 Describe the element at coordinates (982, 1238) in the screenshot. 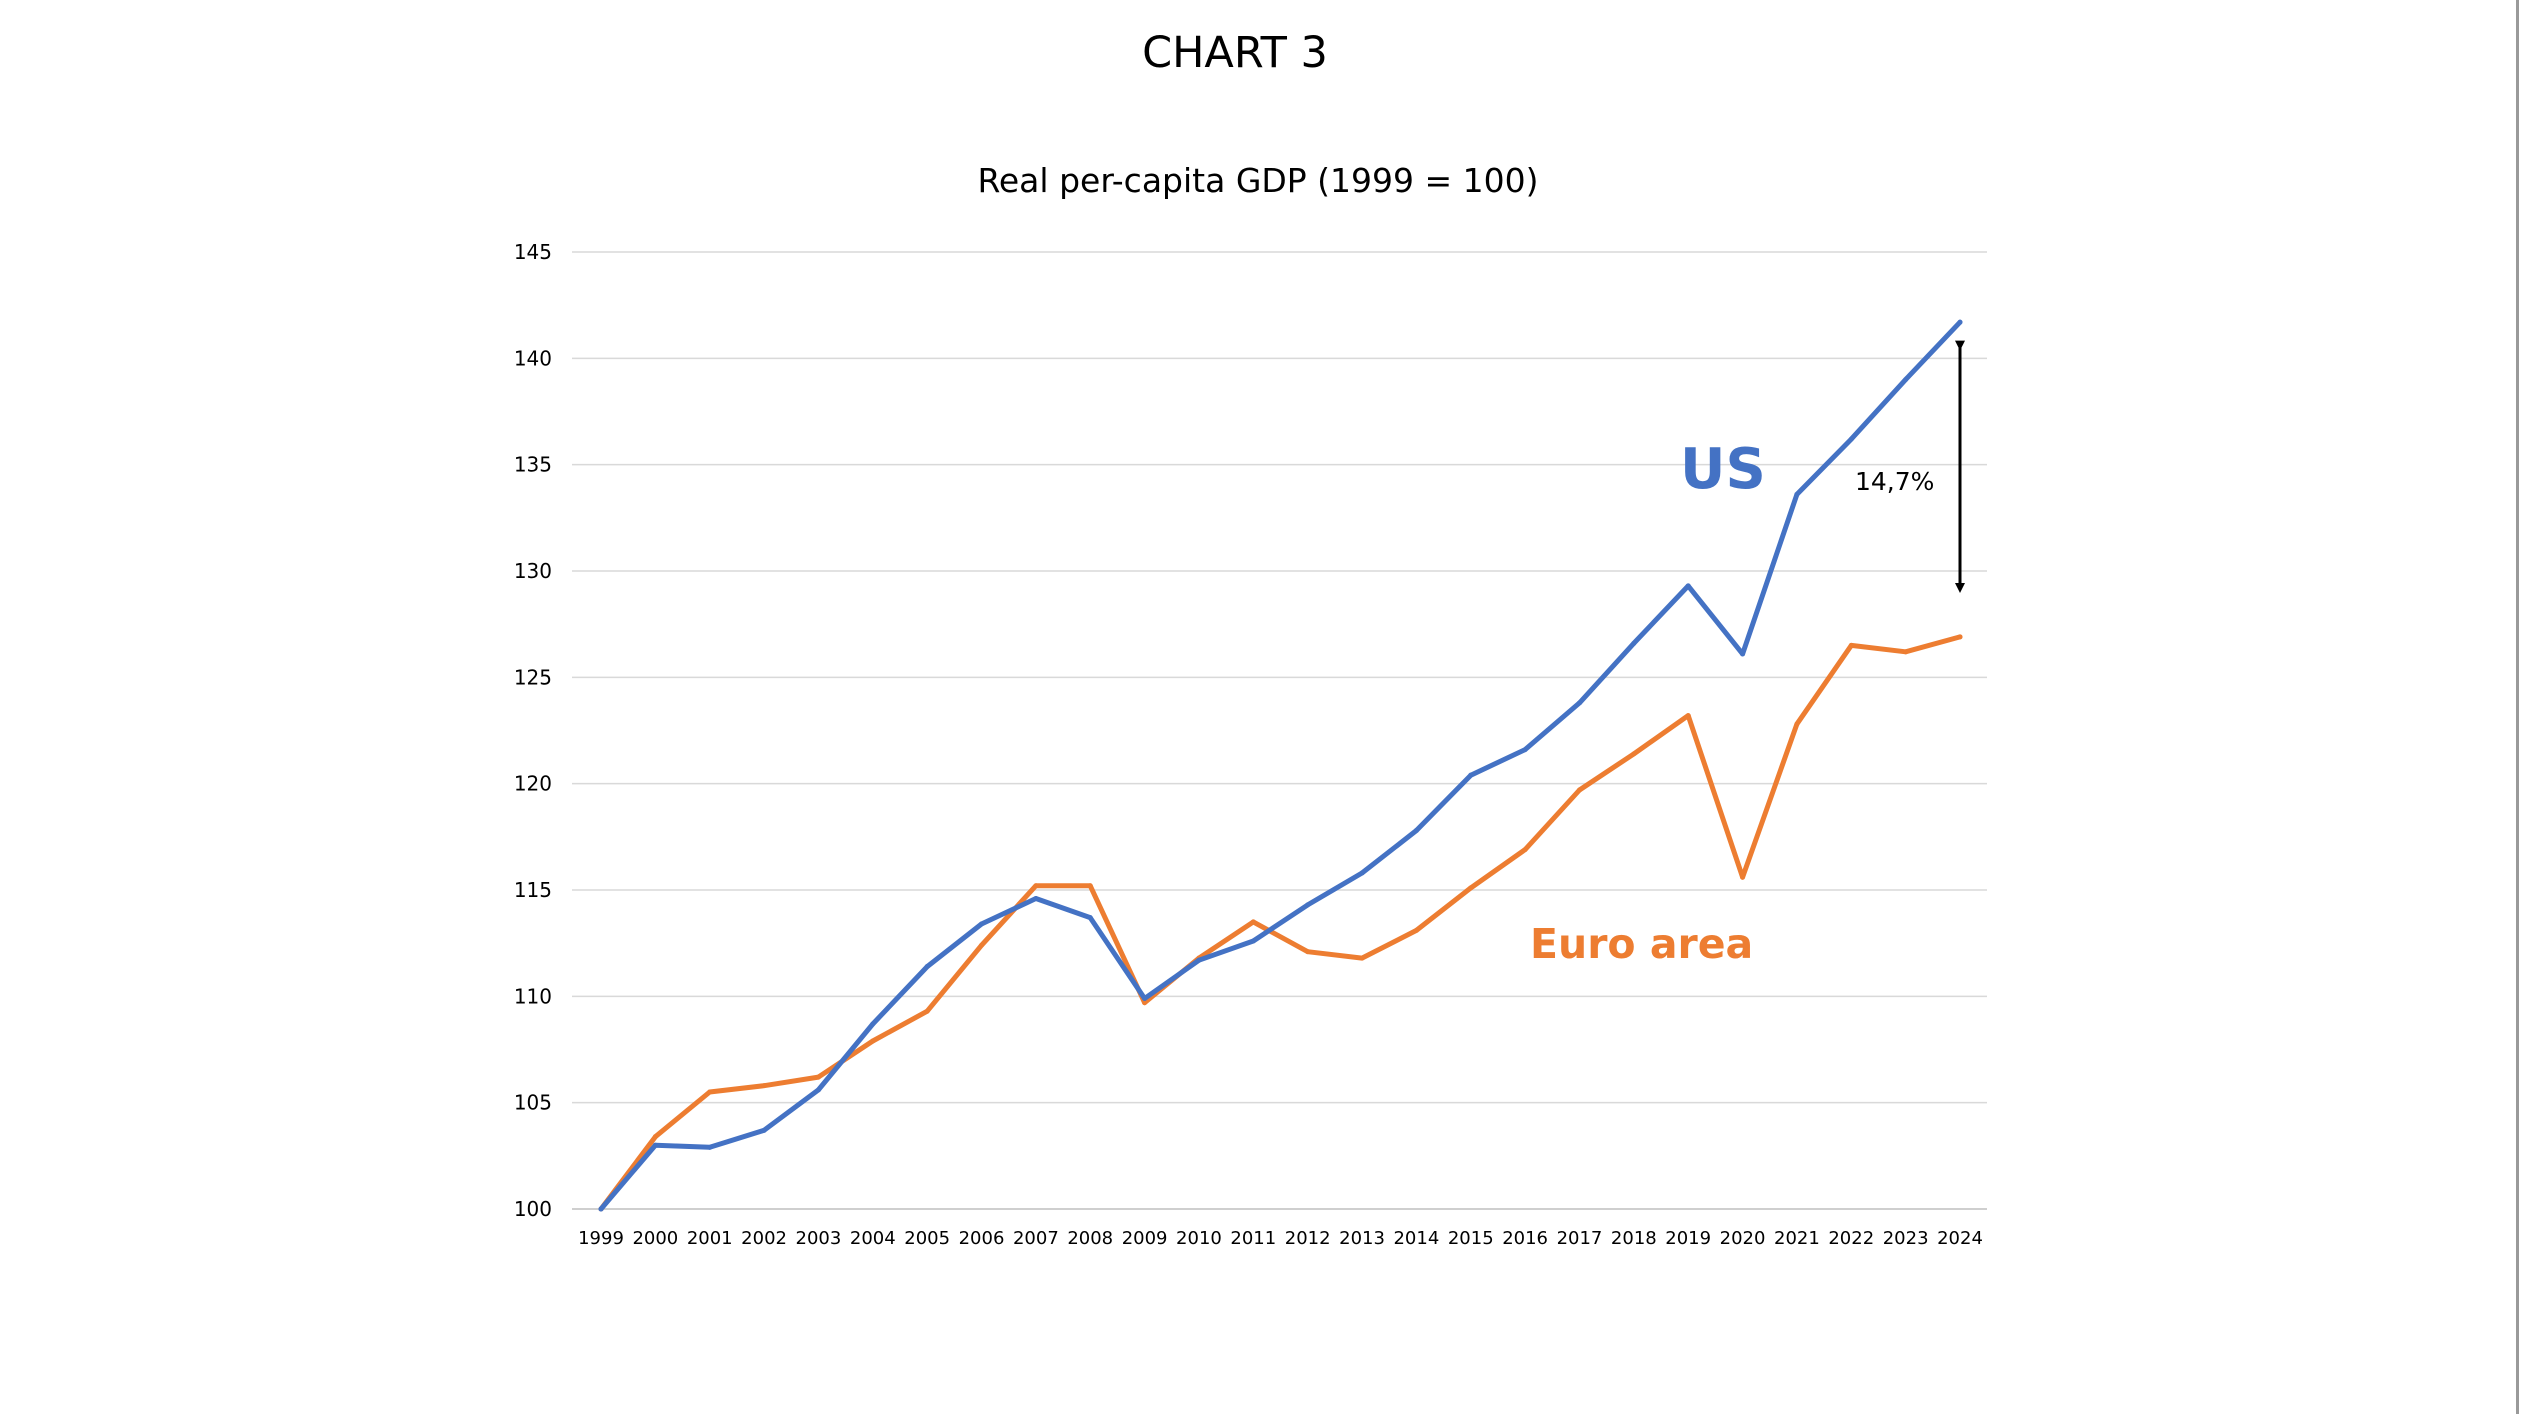

I see `x-tick-label: 2006` at that location.